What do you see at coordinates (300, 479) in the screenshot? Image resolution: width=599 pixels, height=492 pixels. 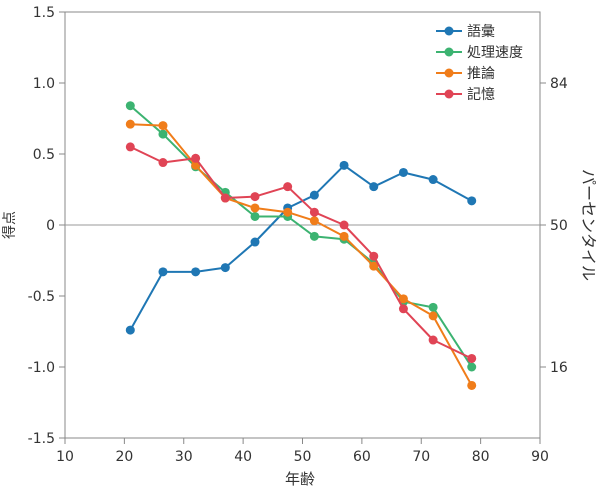 I see `x-axis-label: 年齢` at bounding box center [300, 479].